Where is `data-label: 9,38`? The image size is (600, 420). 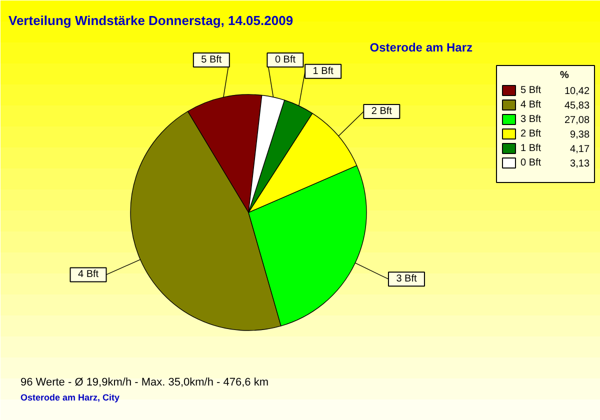 data-label: 9,38 is located at coordinates (580, 135).